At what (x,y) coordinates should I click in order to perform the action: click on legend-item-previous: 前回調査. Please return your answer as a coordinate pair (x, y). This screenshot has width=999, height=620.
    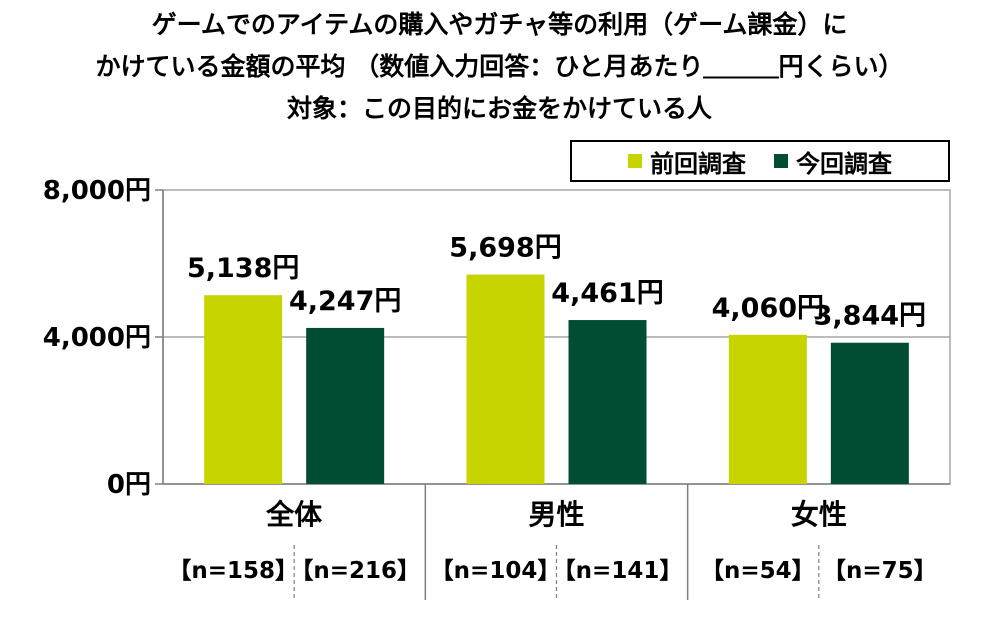
    Looking at the image, I should click on (687, 161).